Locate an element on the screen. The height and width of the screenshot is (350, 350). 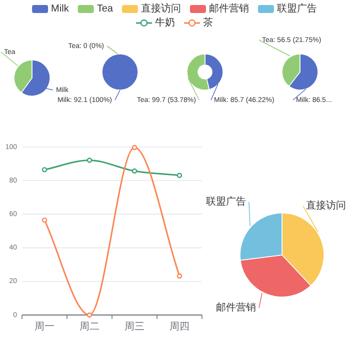
x-tick-label: 周三 is located at coordinates (134, 327).